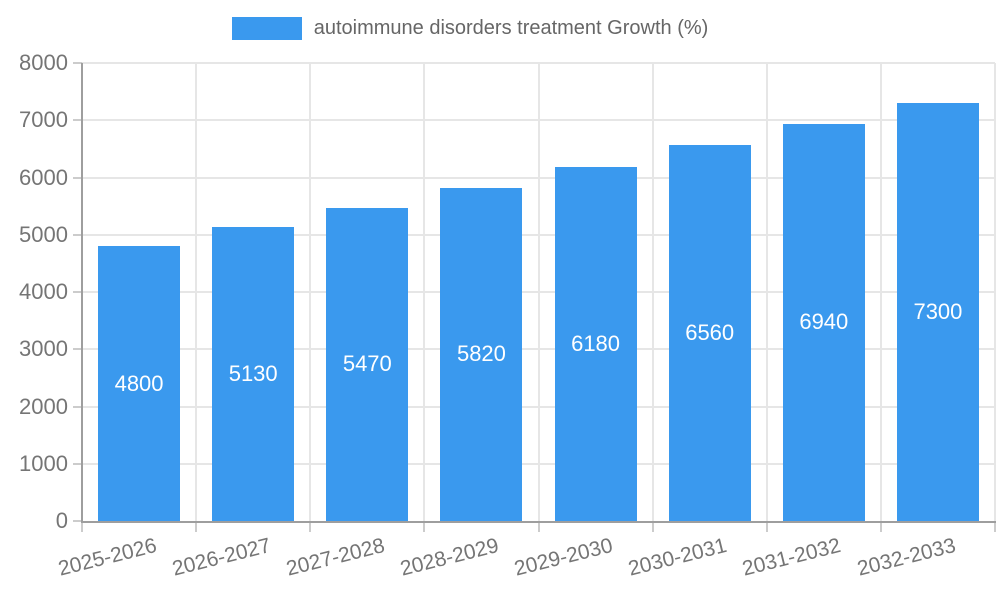 The width and height of the screenshot is (1000, 600). I want to click on bar-value-label: 6560, so click(710, 333).